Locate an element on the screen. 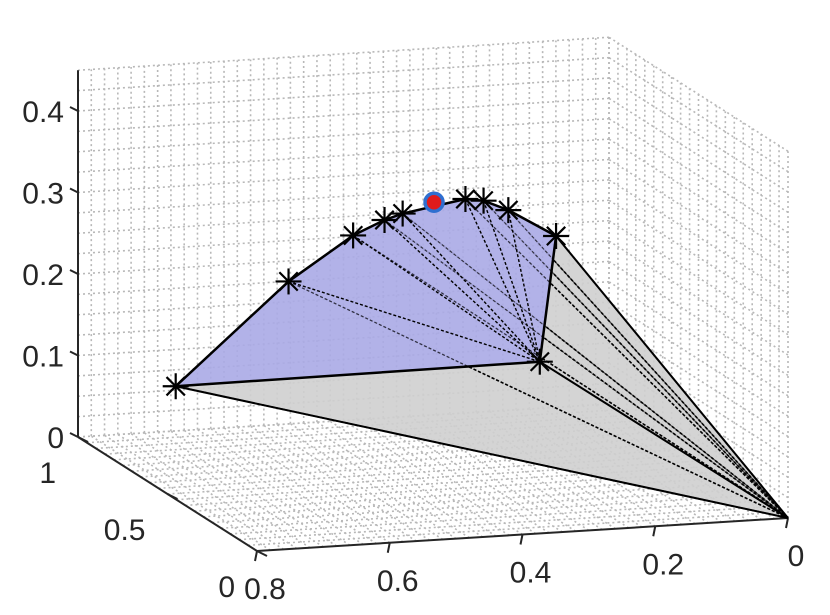 Image resolution: width=830 pixels, height=615 pixels. highlight-point is located at coordinates (434, 202).